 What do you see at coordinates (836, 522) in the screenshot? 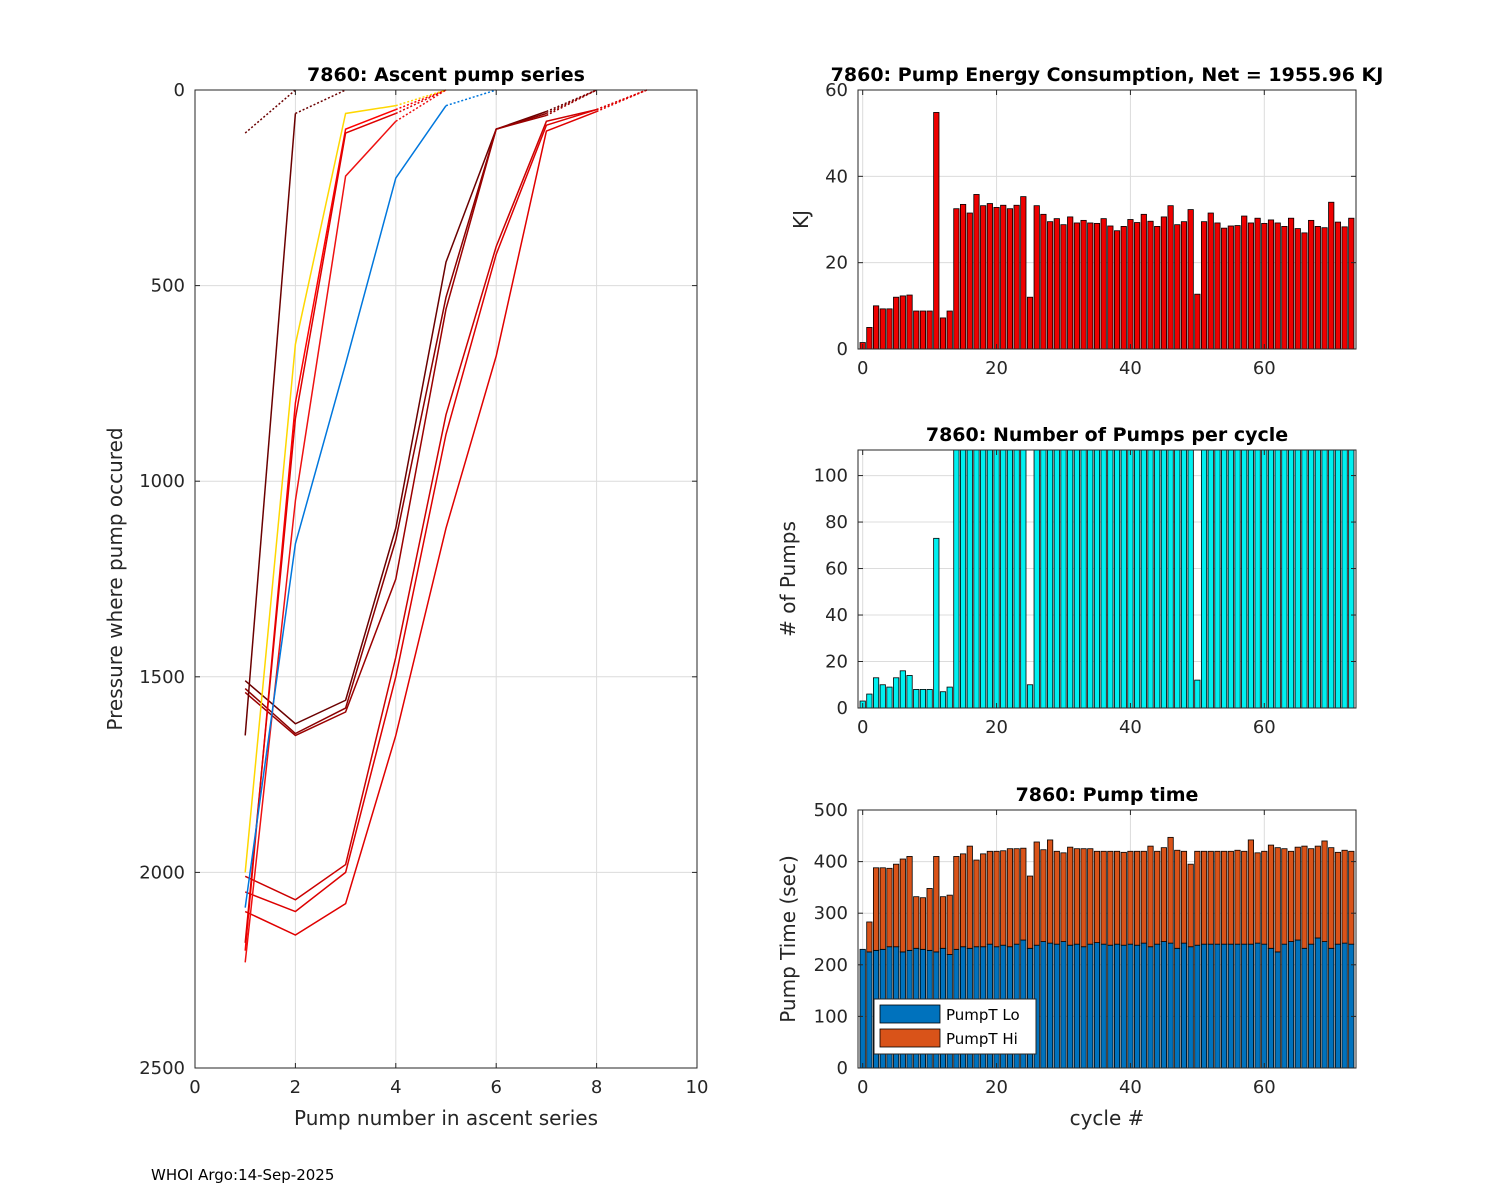
I see `pumps-y-tick-label: 80` at bounding box center [836, 522].